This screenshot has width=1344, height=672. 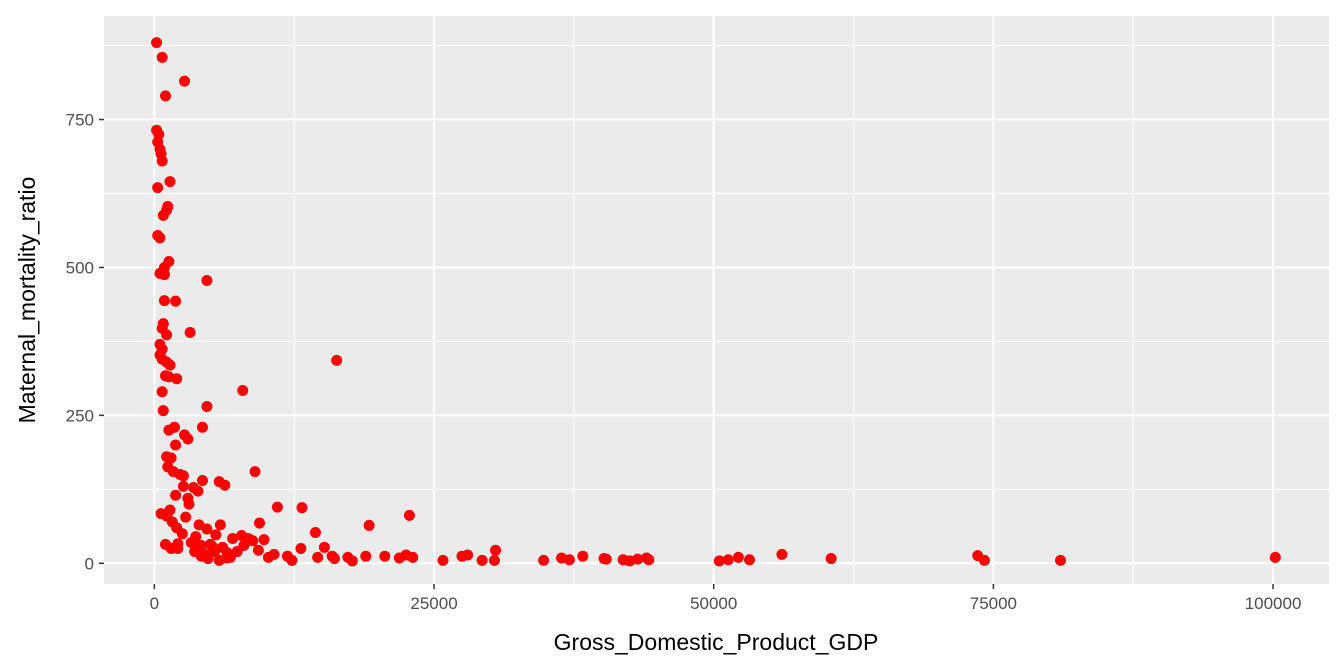 What do you see at coordinates (993, 603) in the screenshot?
I see `x-tick-label: 75000` at bounding box center [993, 603].